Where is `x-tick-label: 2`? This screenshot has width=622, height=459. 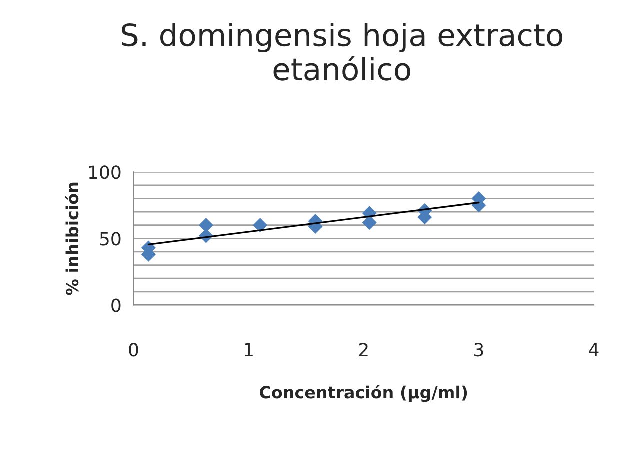 x-tick-label: 2 is located at coordinates (363, 349).